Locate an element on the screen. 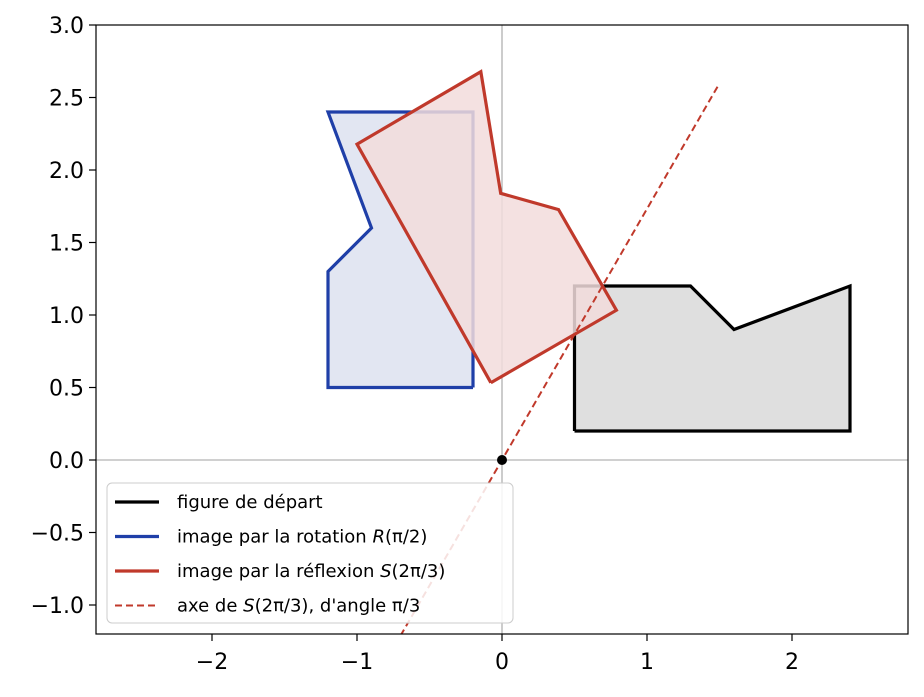  origin-point is located at coordinates (502, 460).